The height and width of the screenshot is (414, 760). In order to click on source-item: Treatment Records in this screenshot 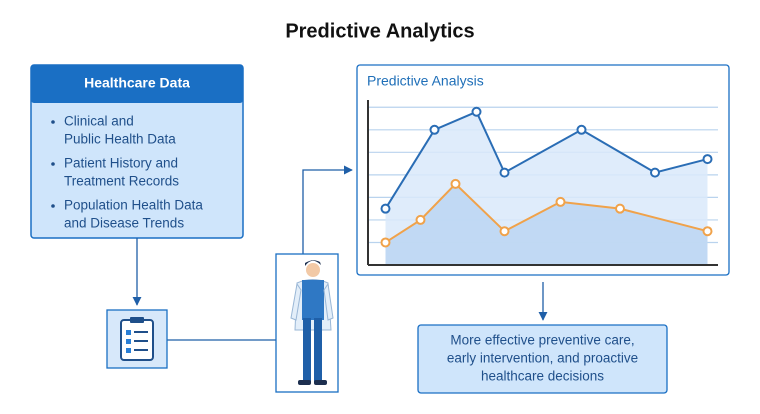, I will do `click(121, 181)`.